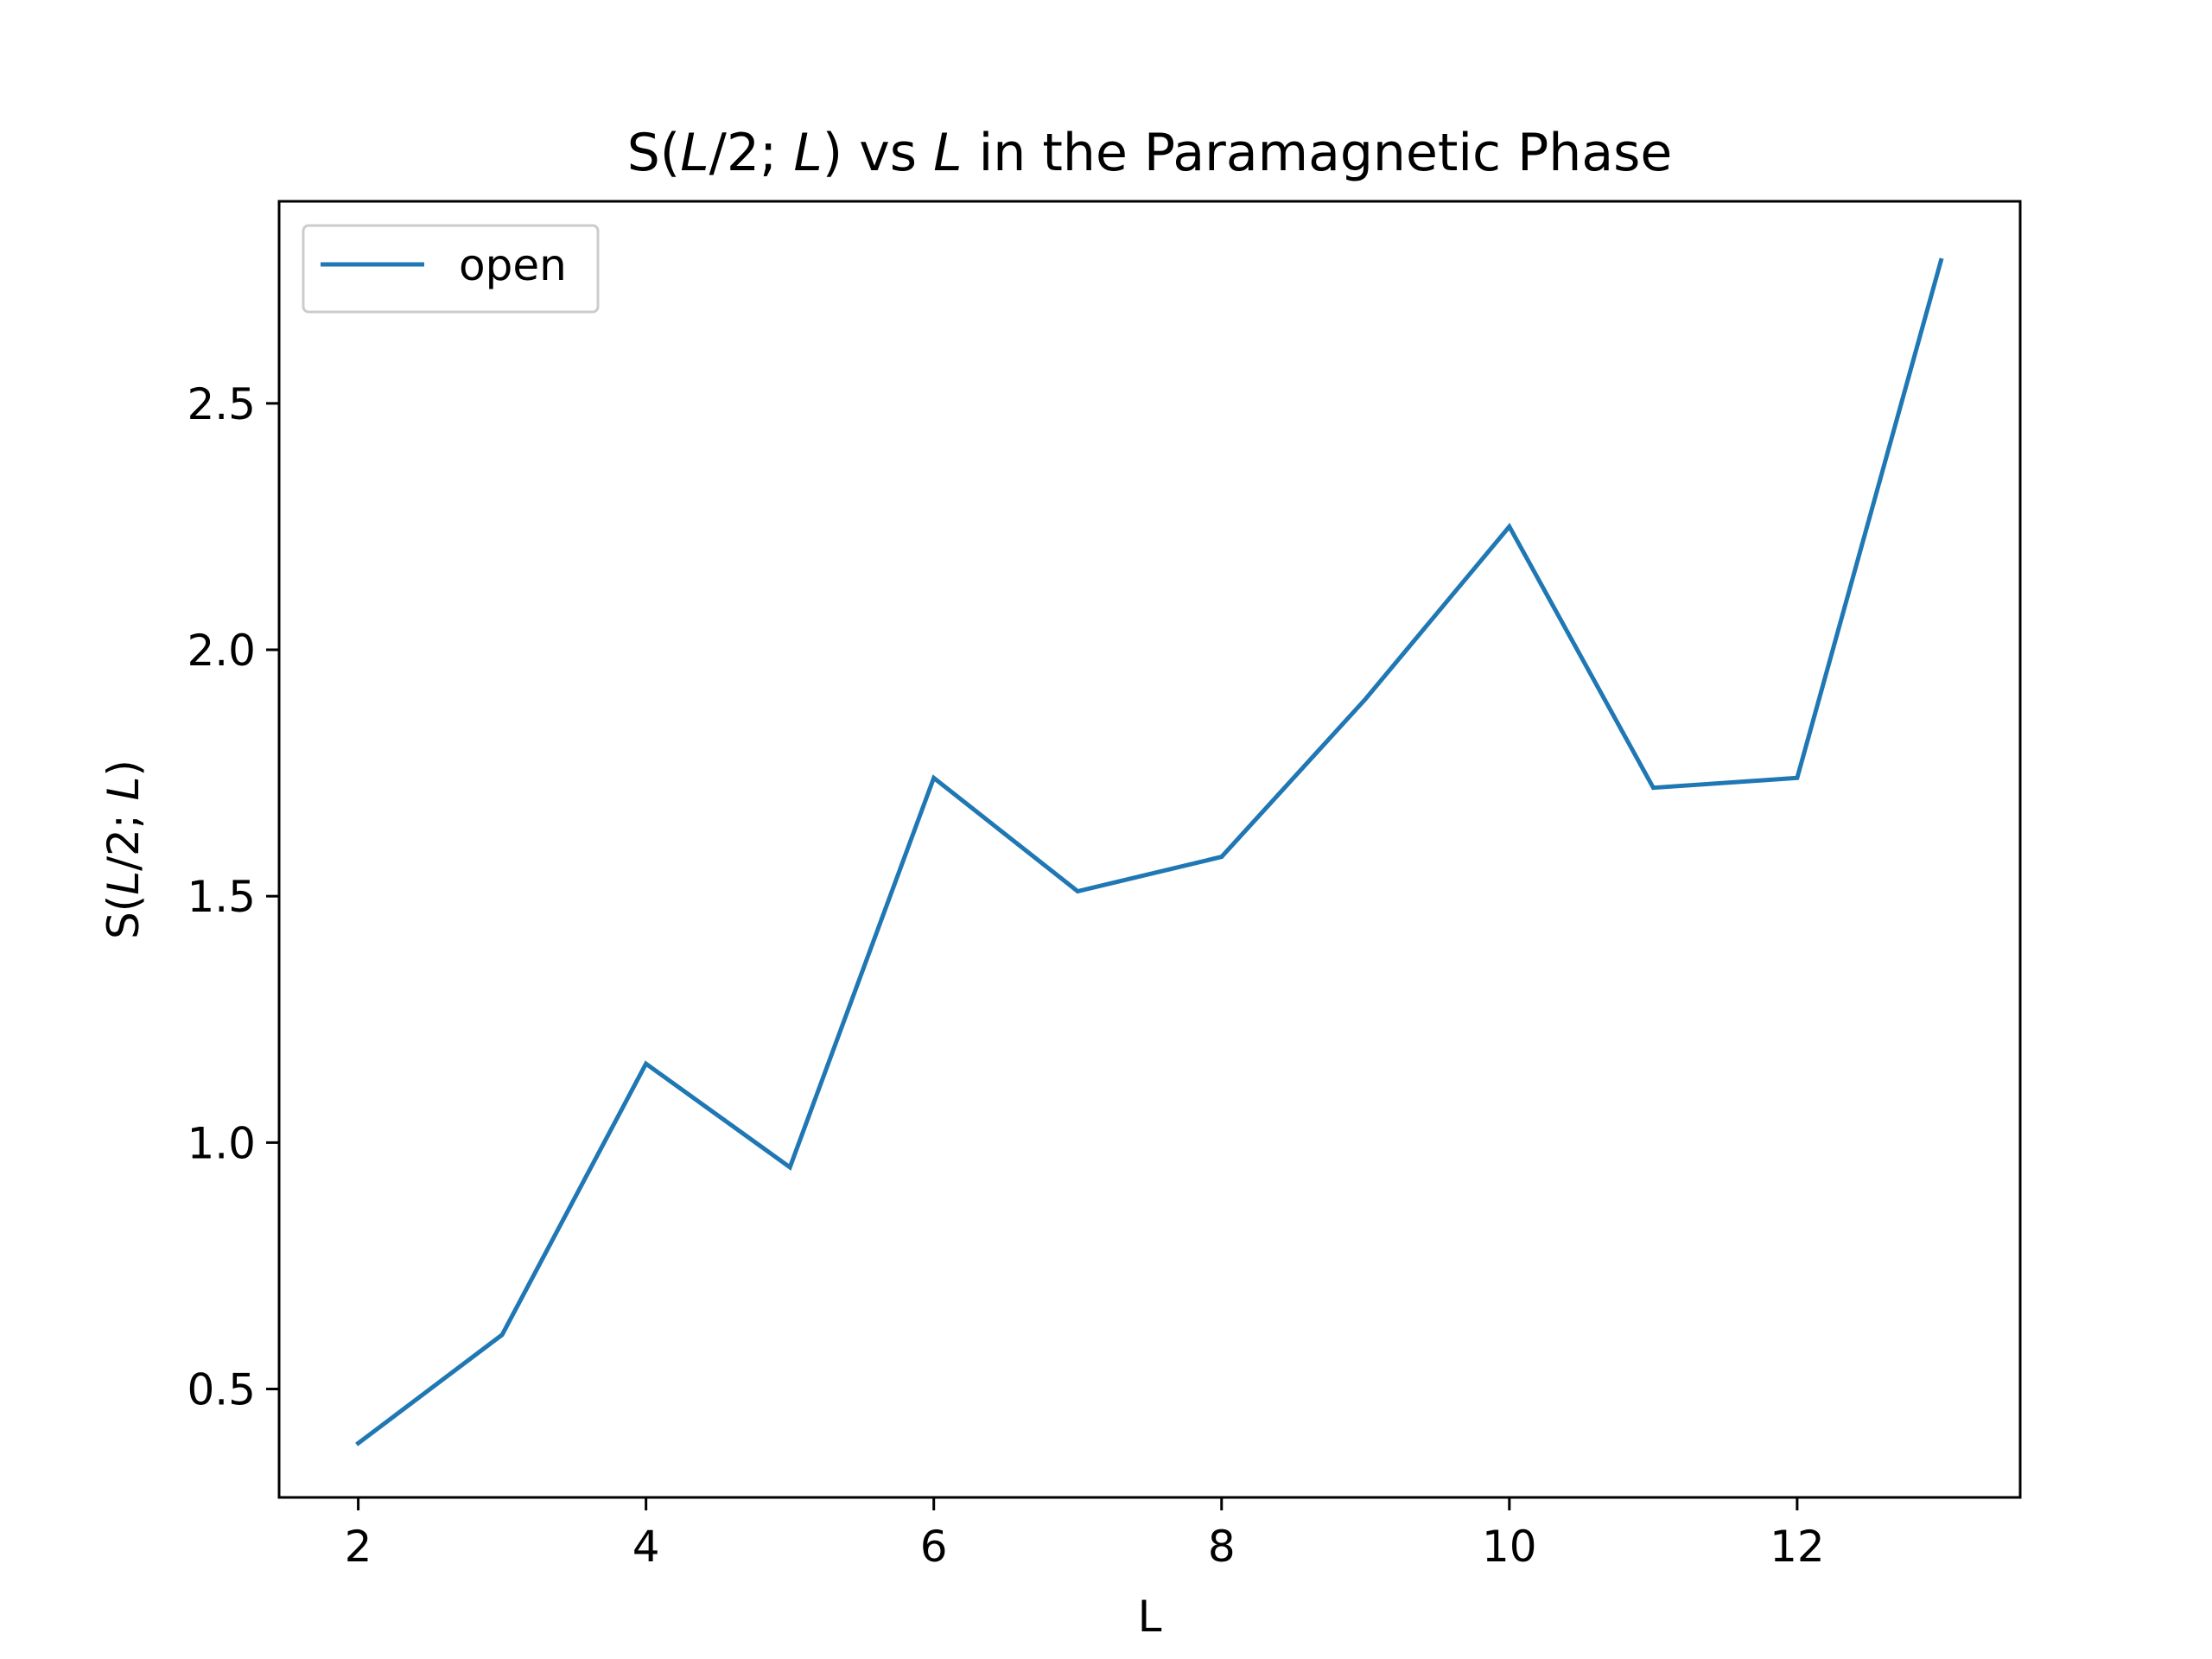  What do you see at coordinates (513, 265) in the screenshot?
I see `legend-label-open: open` at bounding box center [513, 265].